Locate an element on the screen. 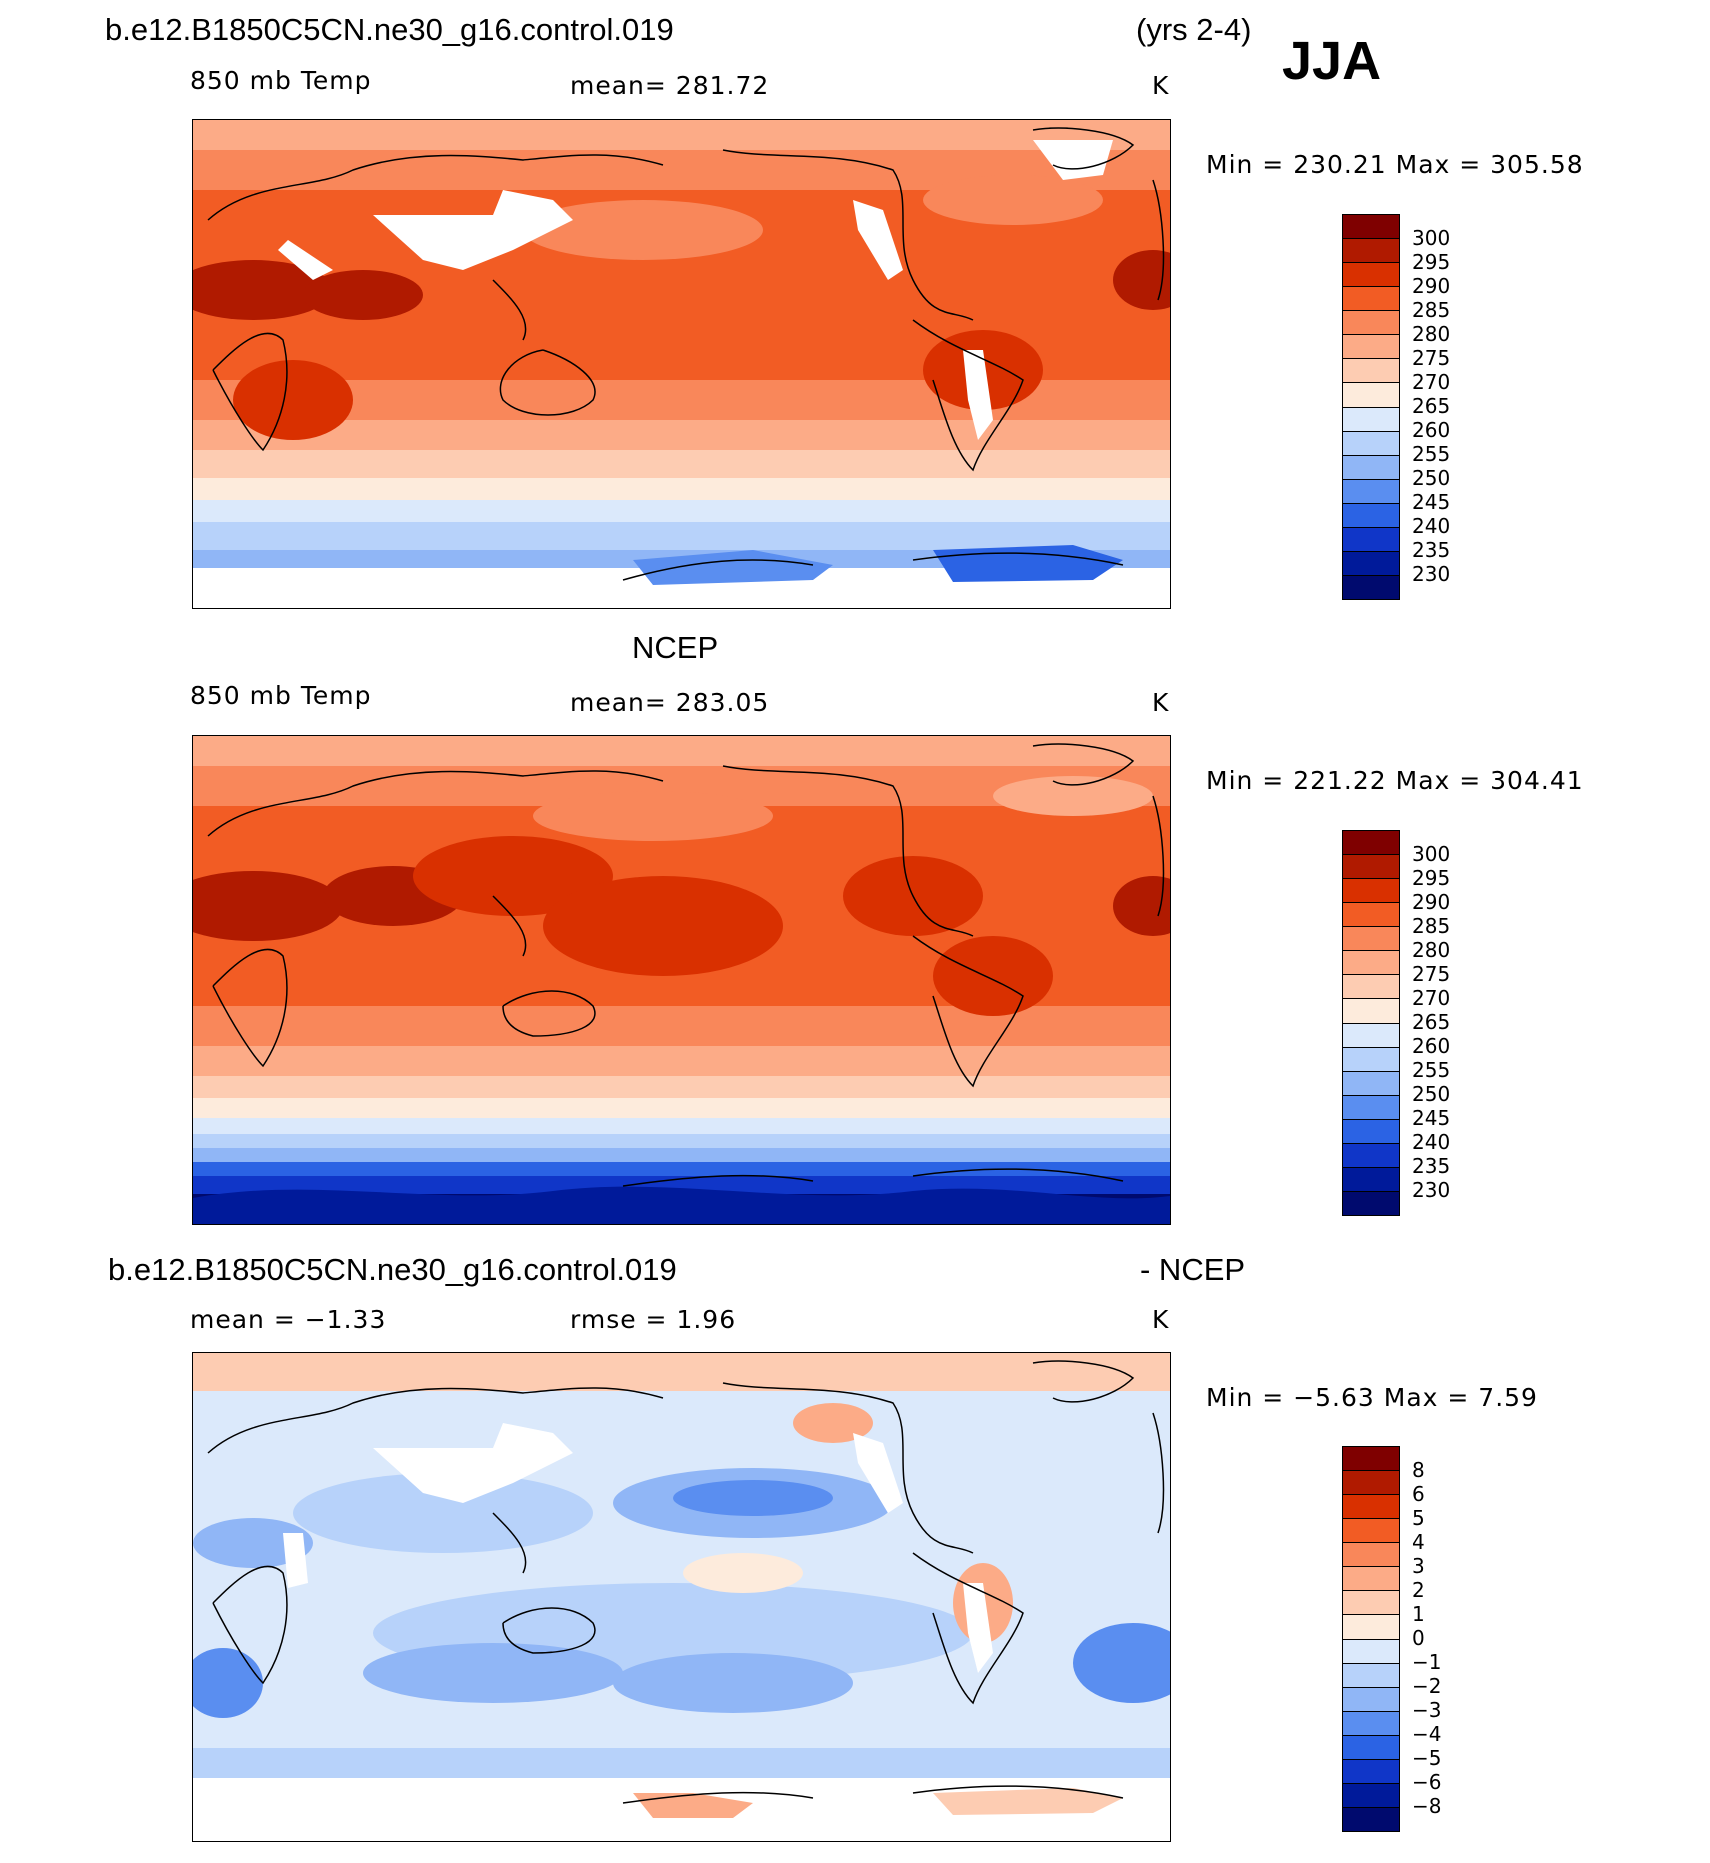 This screenshot has width=1710, height=1863. colorbar-label: 295 is located at coordinates (1431, 878).